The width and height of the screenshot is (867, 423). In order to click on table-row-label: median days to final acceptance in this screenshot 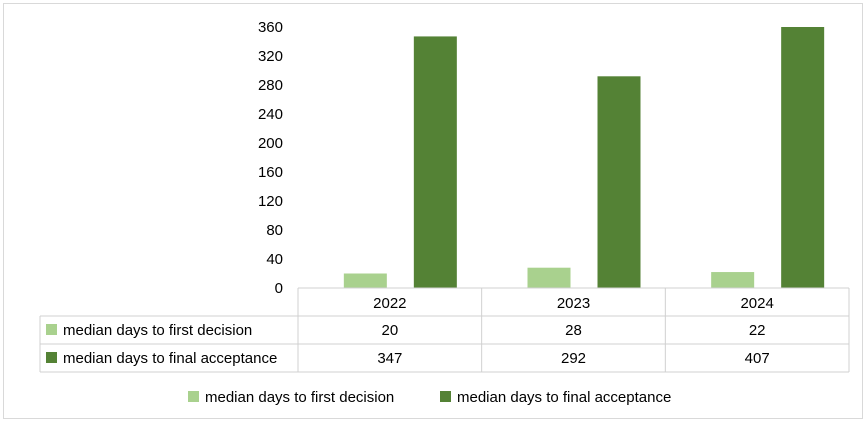, I will do `click(170, 358)`.